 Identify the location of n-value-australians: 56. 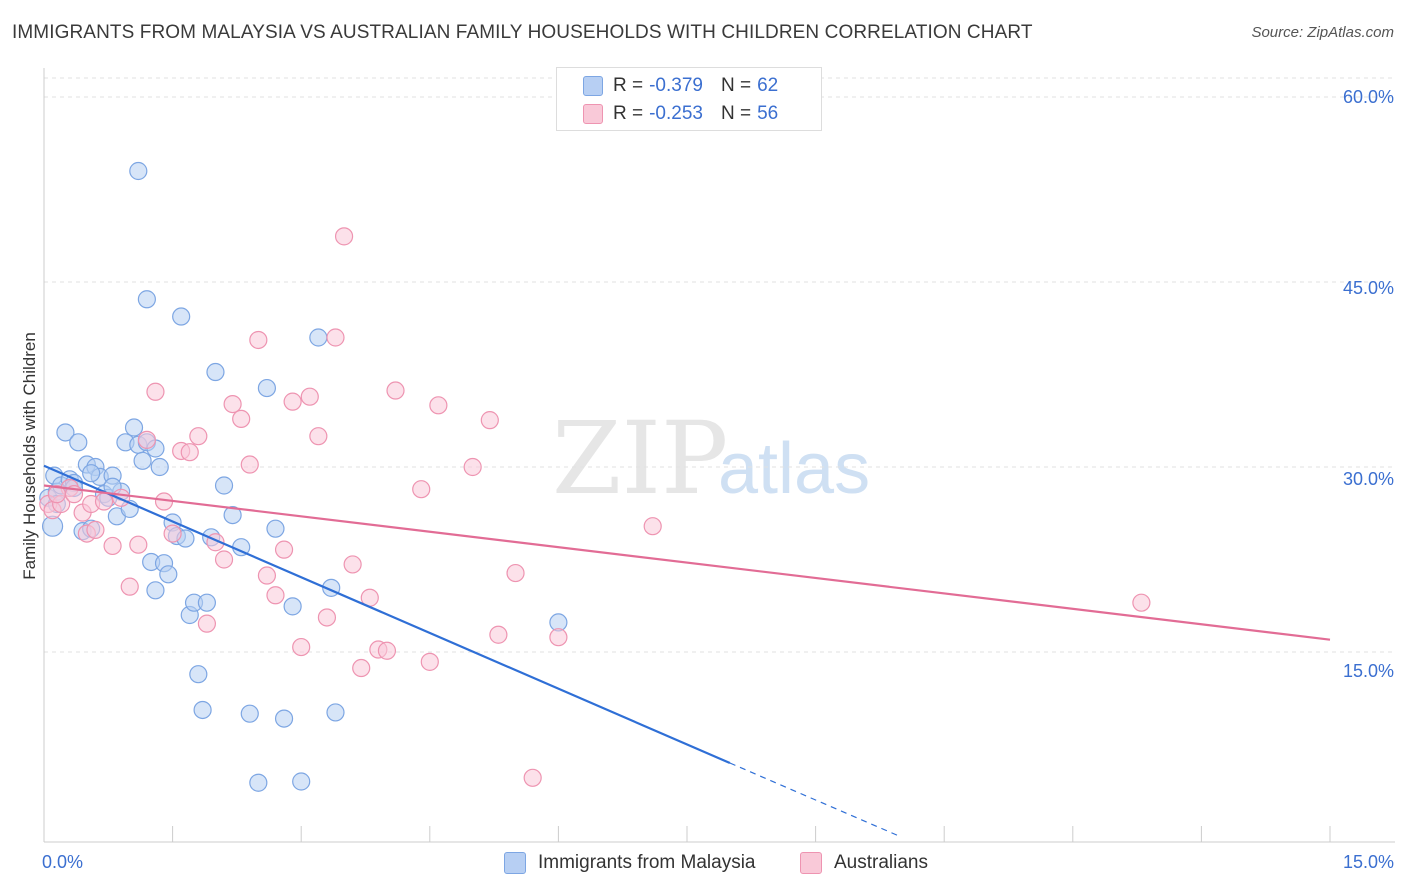
(768, 113).